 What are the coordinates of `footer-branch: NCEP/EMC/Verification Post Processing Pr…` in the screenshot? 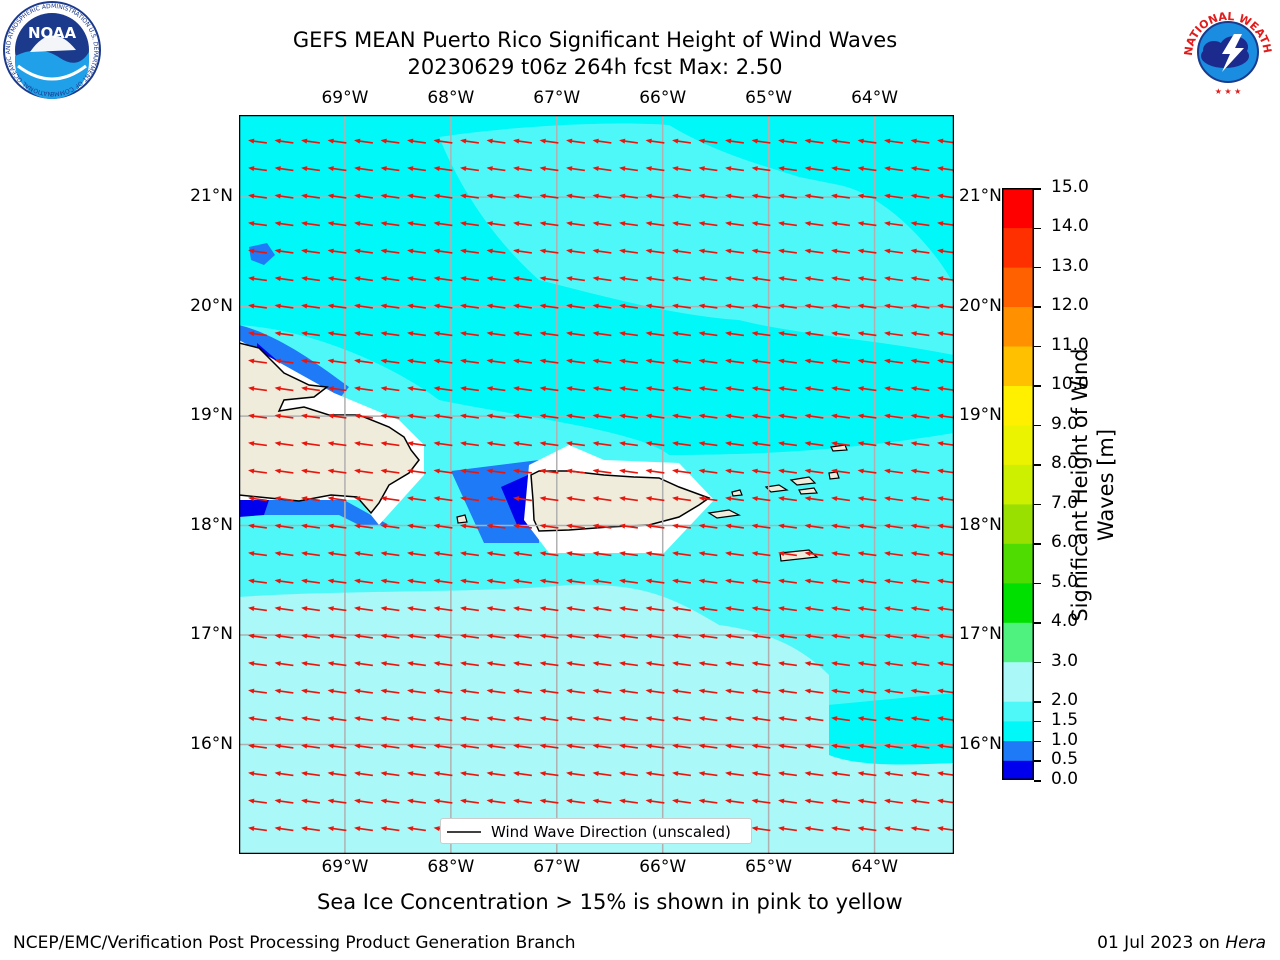 It's located at (294, 943).